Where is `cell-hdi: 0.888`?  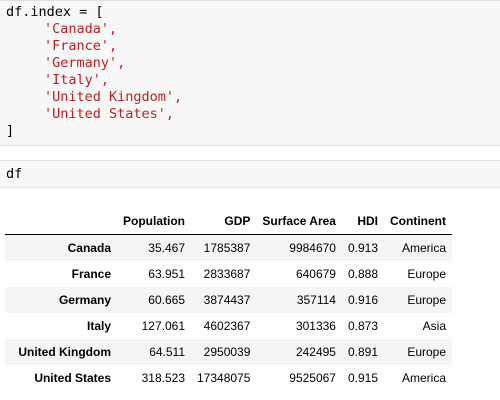
cell-hdi: 0.888 is located at coordinates (363, 274).